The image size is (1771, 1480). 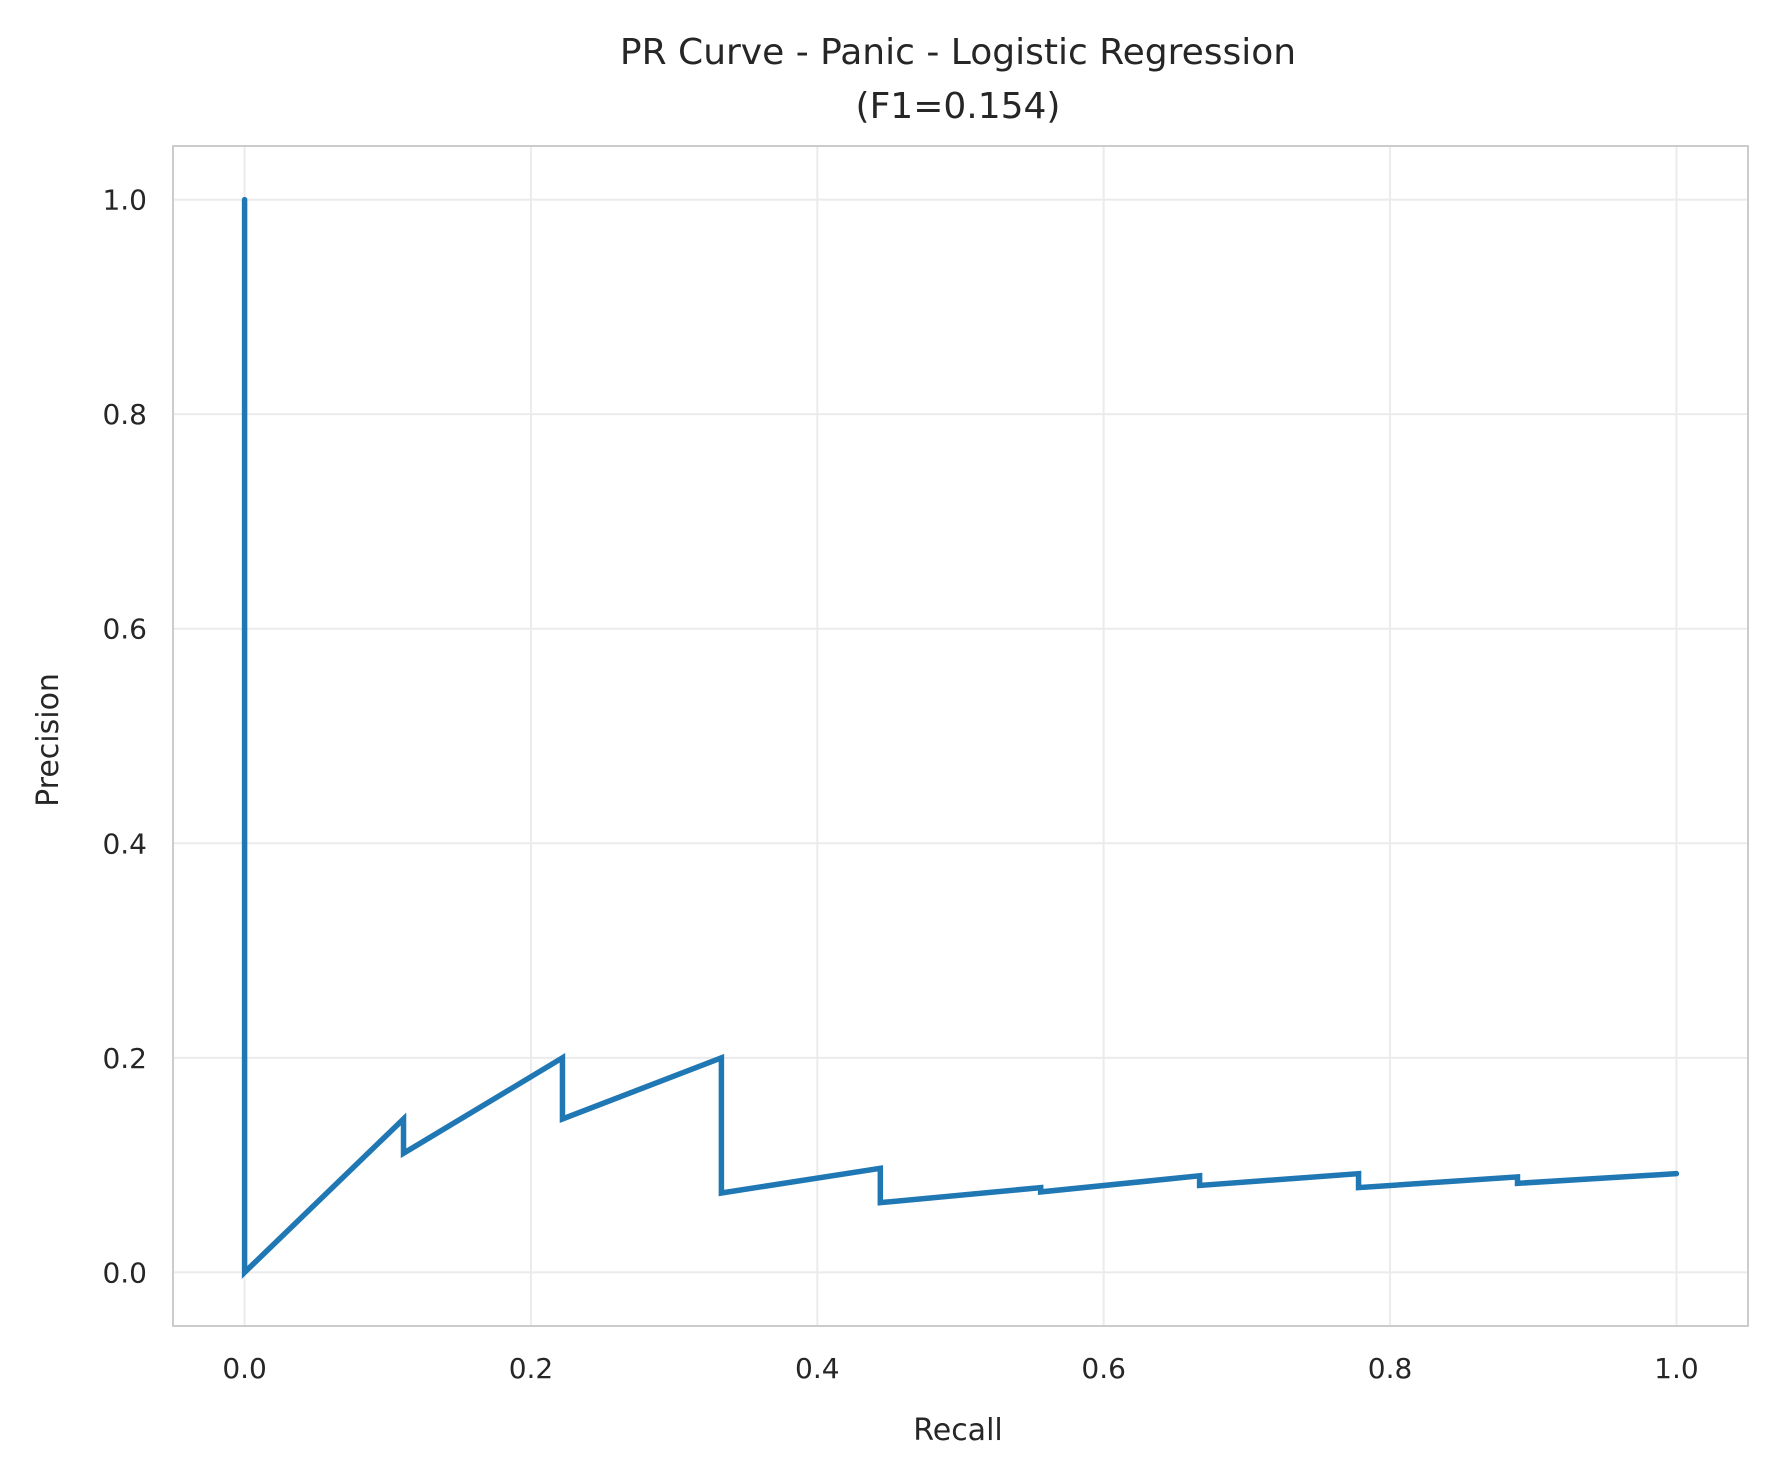 I want to click on y-tick-label: 0.2, so click(x=124, y=1058).